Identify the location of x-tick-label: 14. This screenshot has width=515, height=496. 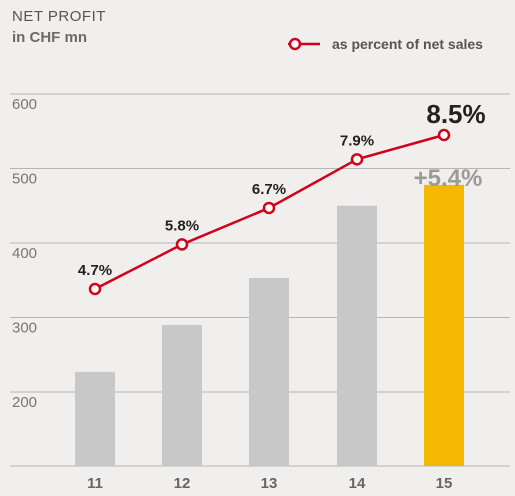
(357, 483).